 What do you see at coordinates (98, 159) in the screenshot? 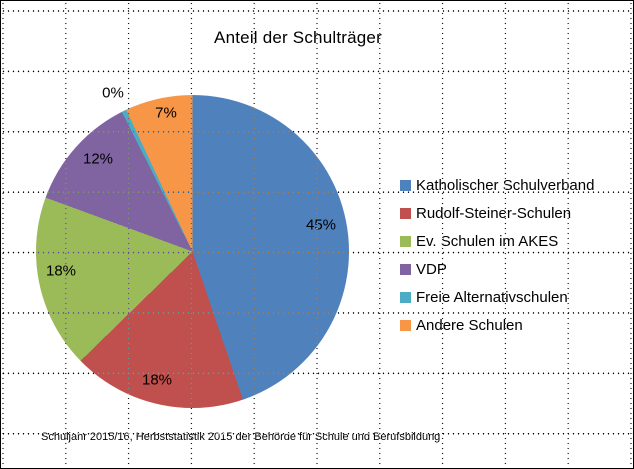
I see `slice-label-vdp: 12%` at bounding box center [98, 159].